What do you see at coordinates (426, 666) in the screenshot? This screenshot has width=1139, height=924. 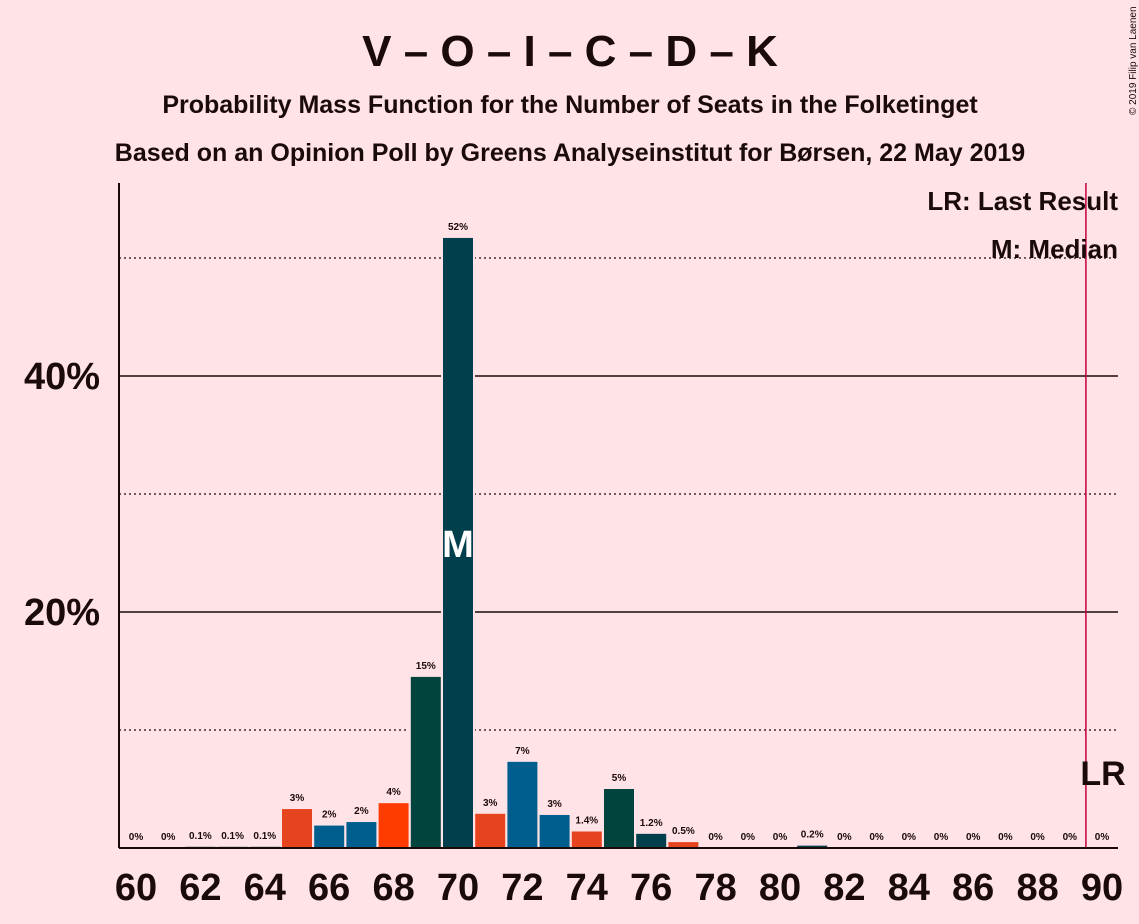 I see `bar-value-label: 15%` at bounding box center [426, 666].